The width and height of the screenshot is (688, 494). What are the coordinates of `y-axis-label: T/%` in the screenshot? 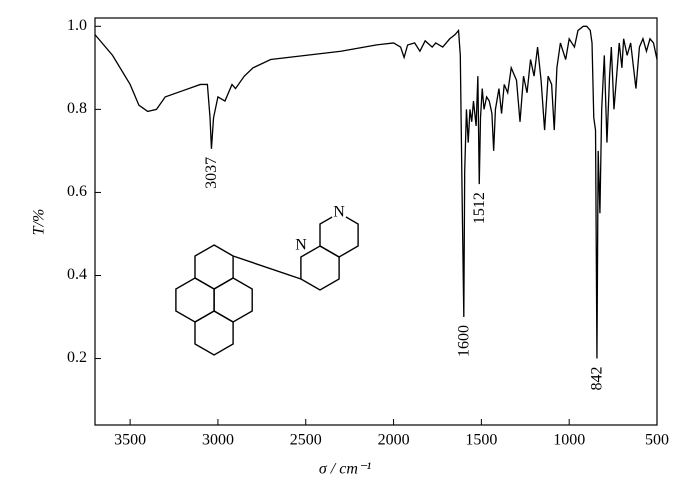 It's located at (39, 222).